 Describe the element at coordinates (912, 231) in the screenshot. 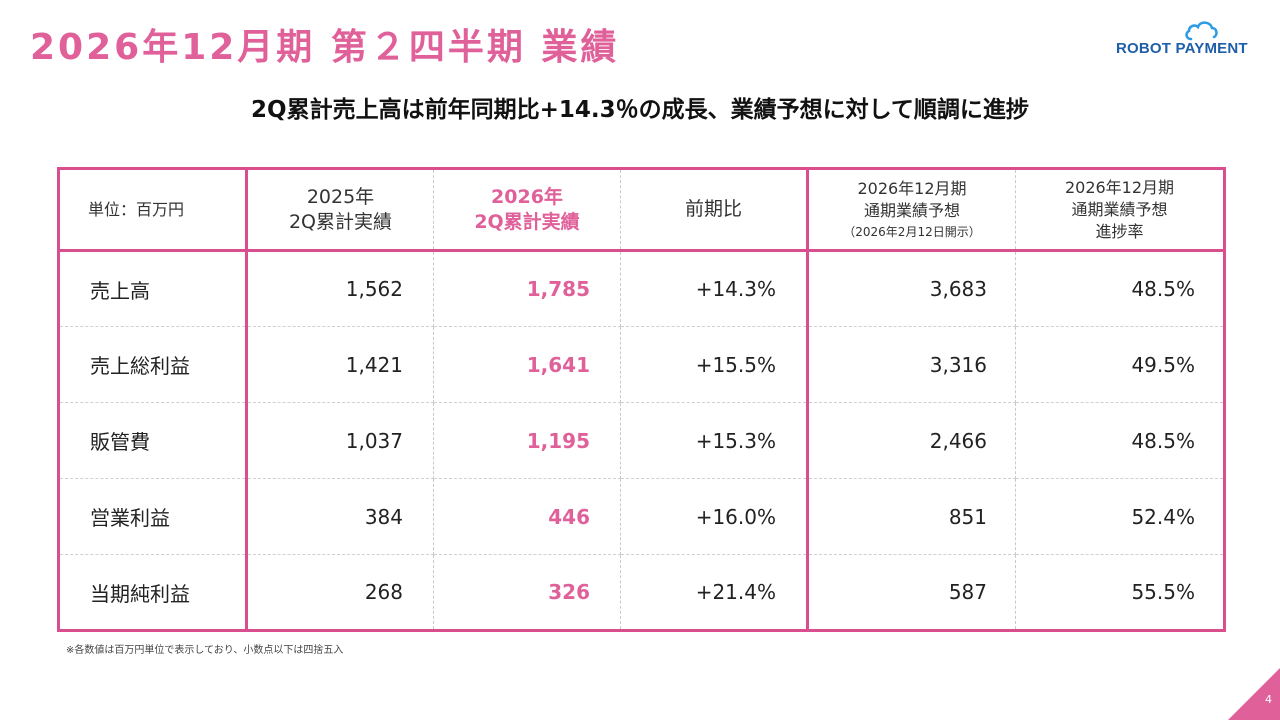

I see `header-forecast-line3: （2026年2月12日開示）` at that location.